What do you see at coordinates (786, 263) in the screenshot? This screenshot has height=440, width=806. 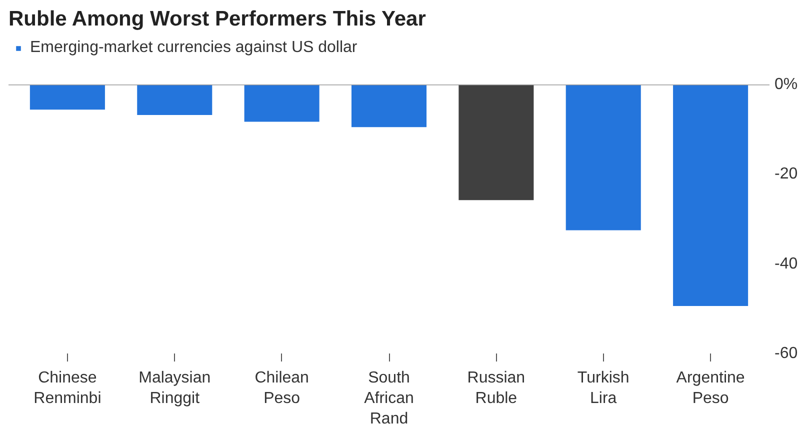 I see `y-tick-label: -40` at bounding box center [786, 263].